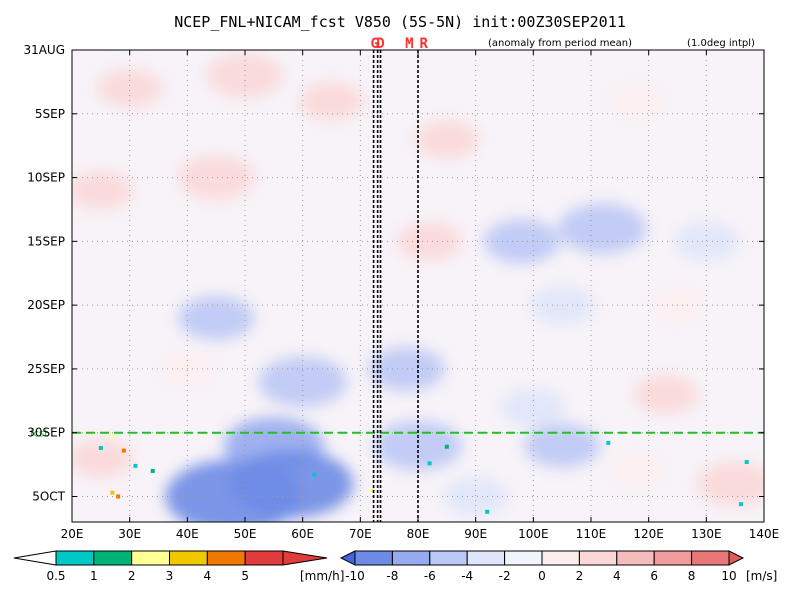 The width and height of the screenshot is (800, 600). I want to click on x-tick-label: 100E, so click(533, 534).